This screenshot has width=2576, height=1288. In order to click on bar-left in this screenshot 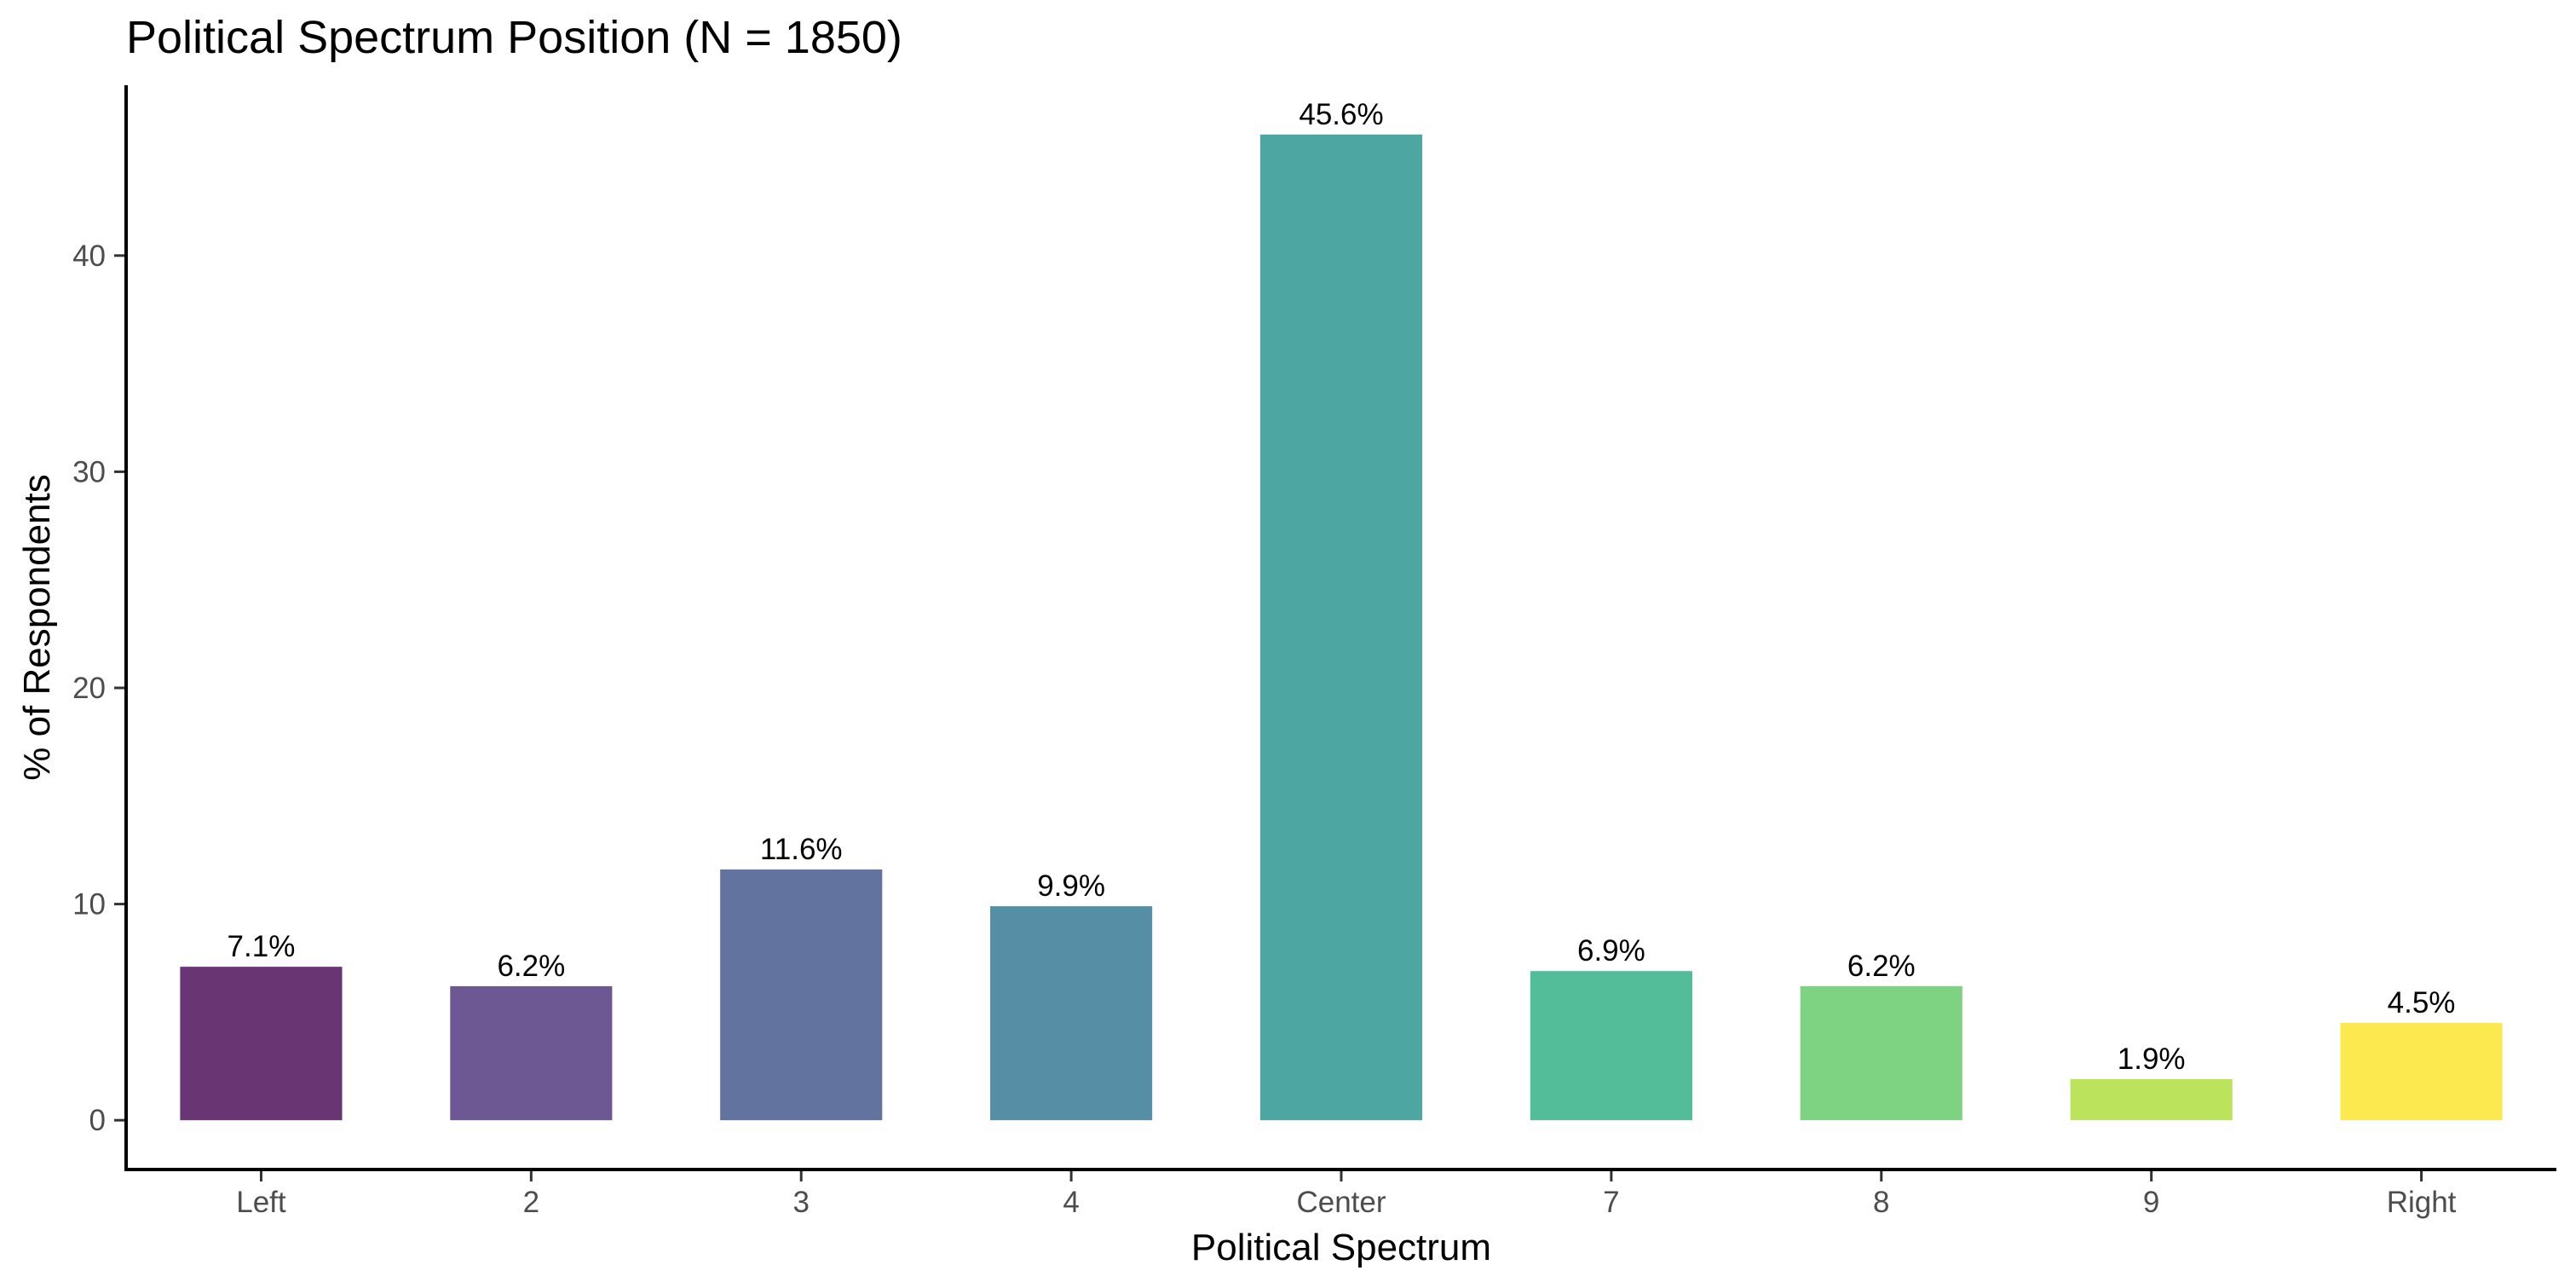, I will do `click(261, 1044)`.